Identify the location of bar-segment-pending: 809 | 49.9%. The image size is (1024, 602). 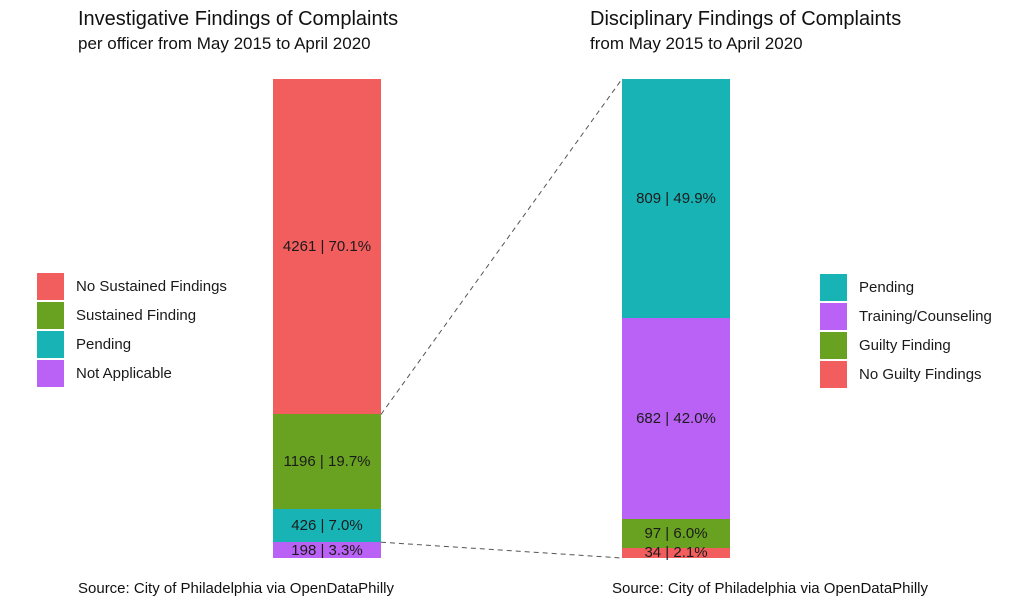
(676, 199).